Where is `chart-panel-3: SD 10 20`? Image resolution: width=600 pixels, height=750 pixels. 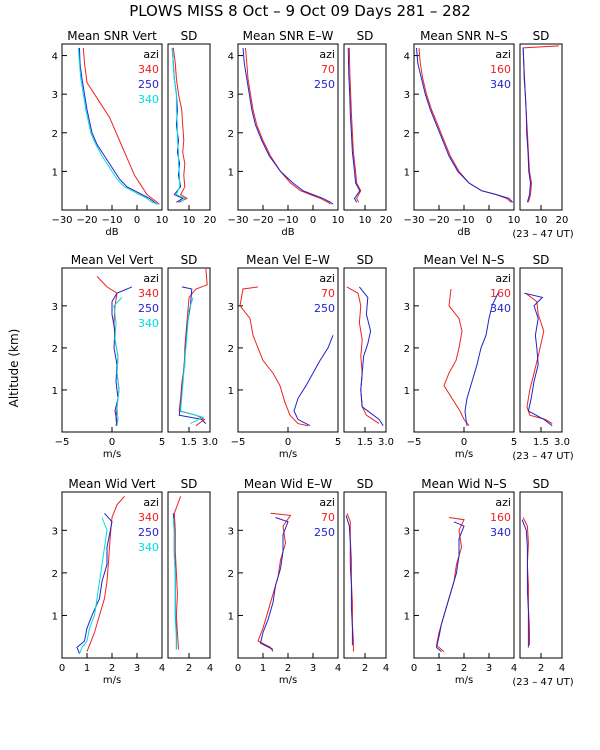 chart-panel-3: SD 10 20 is located at coordinates (367, 127).